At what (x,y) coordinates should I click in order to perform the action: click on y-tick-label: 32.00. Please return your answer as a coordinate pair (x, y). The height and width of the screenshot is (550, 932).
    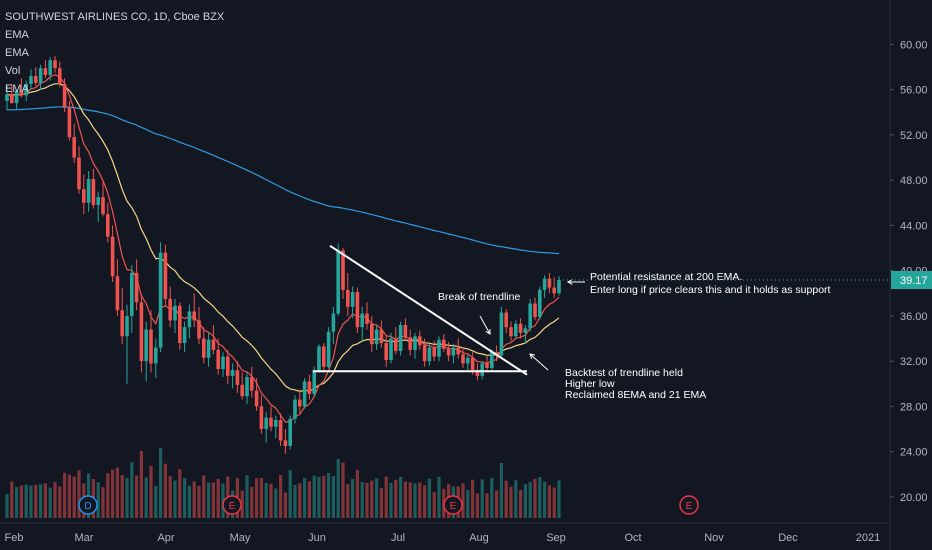
    Looking at the image, I should click on (914, 362).